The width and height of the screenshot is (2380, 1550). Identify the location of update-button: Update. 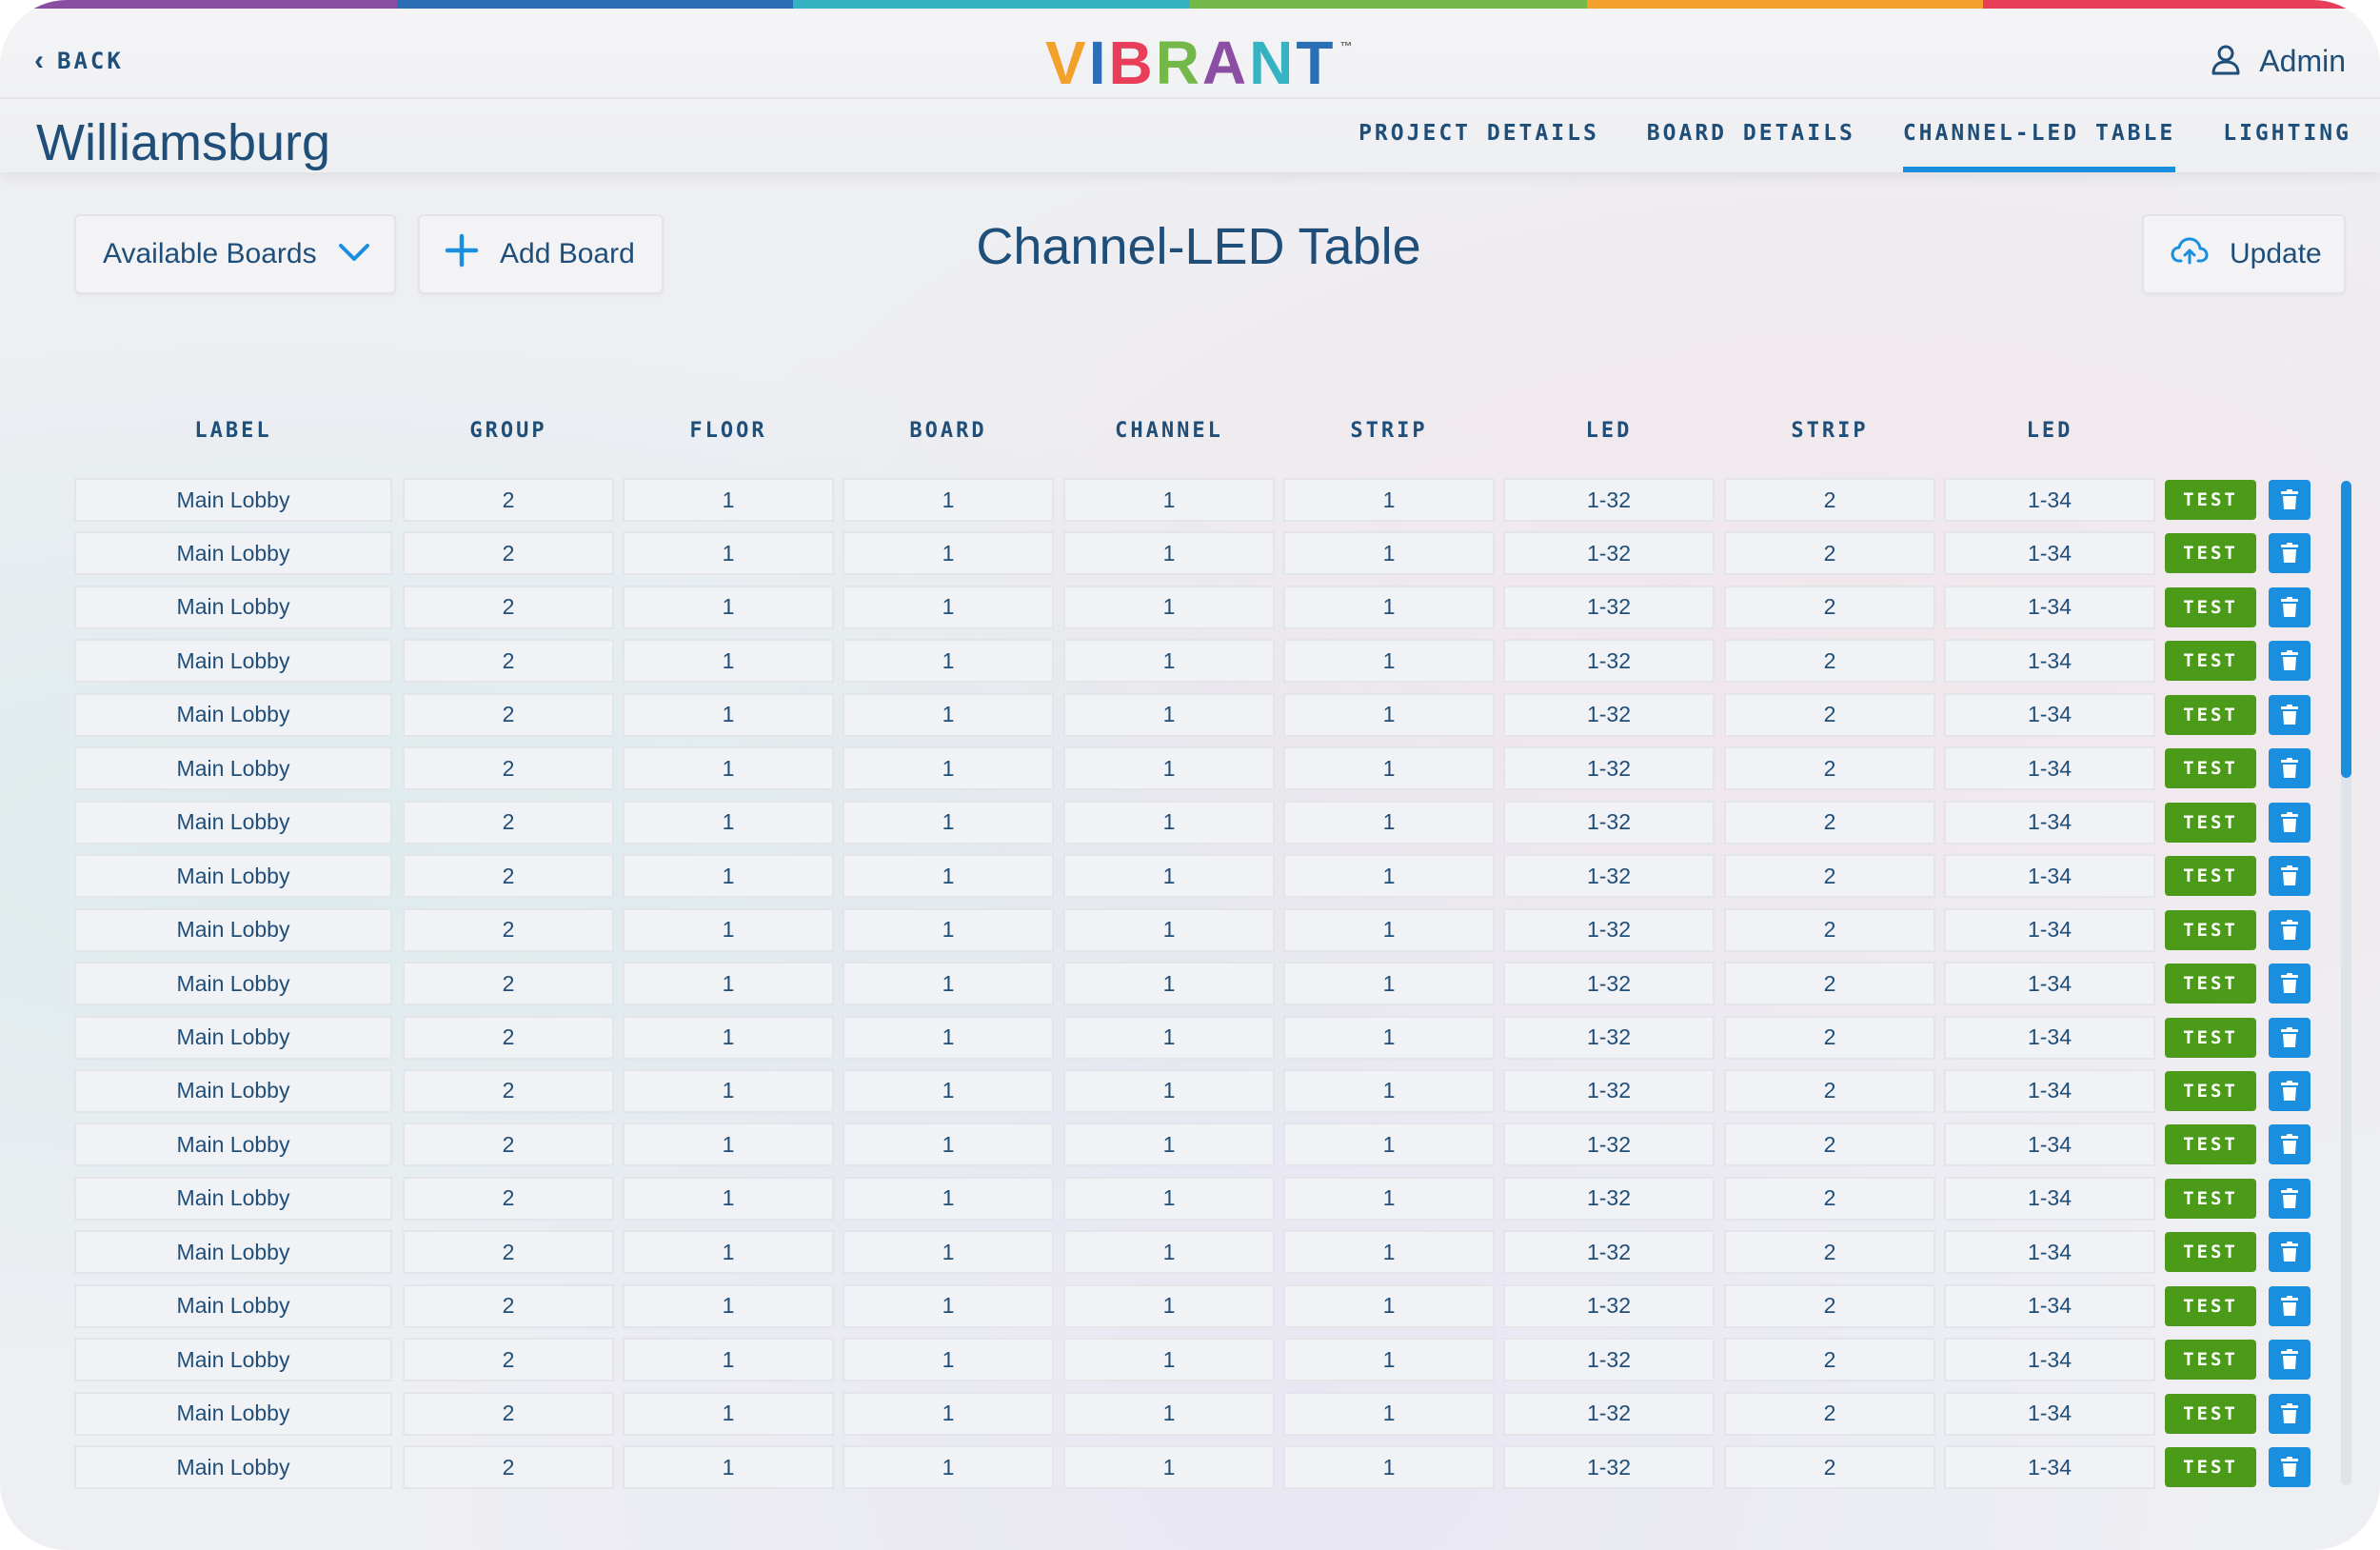
(2244, 254).